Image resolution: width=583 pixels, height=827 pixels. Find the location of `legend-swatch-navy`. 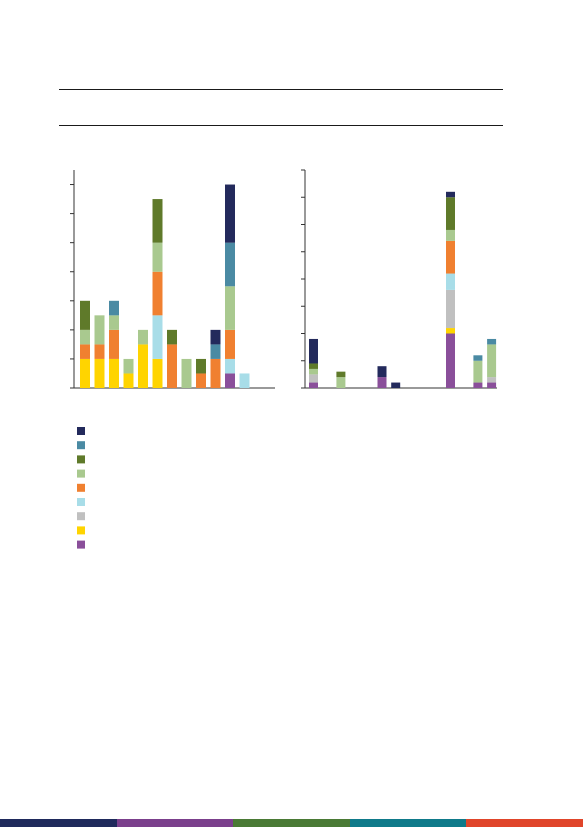

legend-swatch-navy is located at coordinates (81, 431).